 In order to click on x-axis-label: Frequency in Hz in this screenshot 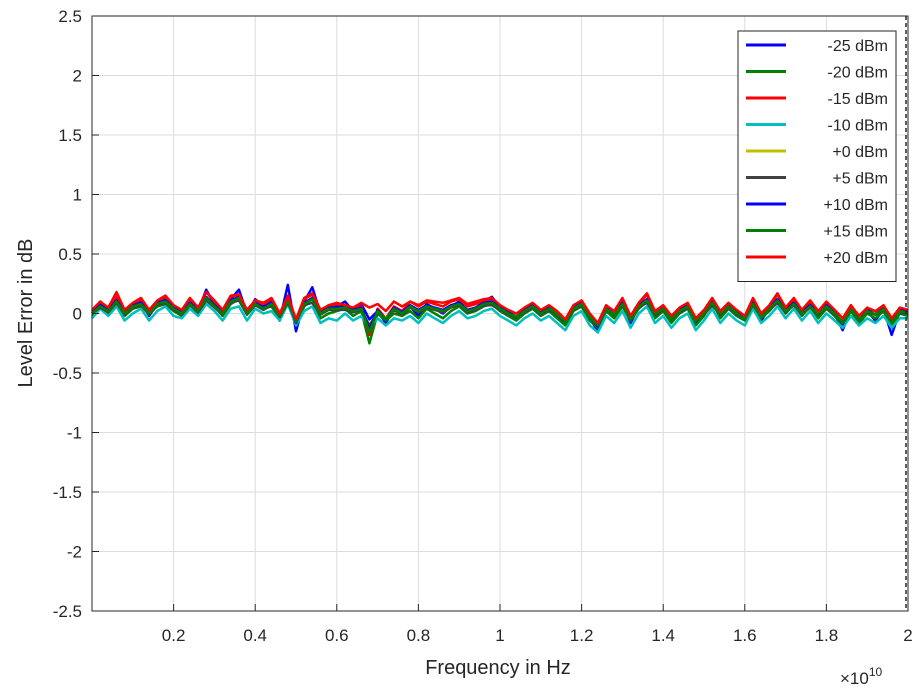, I will do `click(498, 668)`.